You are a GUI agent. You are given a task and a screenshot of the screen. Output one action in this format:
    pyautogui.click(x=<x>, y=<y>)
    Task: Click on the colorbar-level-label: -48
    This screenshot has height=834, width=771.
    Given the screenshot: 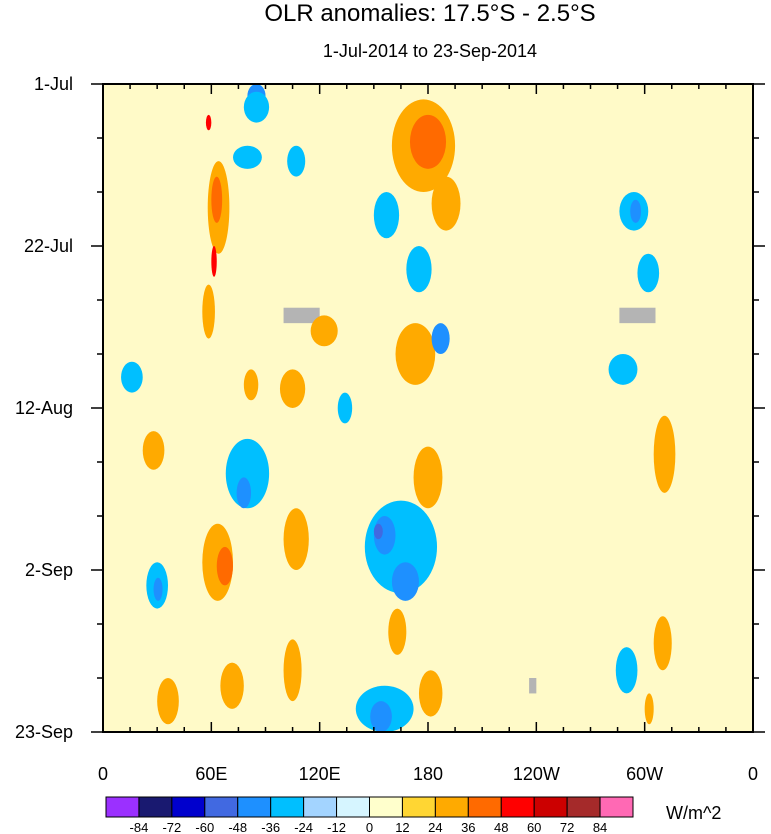 What is the action you would take?
    pyautogui.click(x=237, y=827)
    